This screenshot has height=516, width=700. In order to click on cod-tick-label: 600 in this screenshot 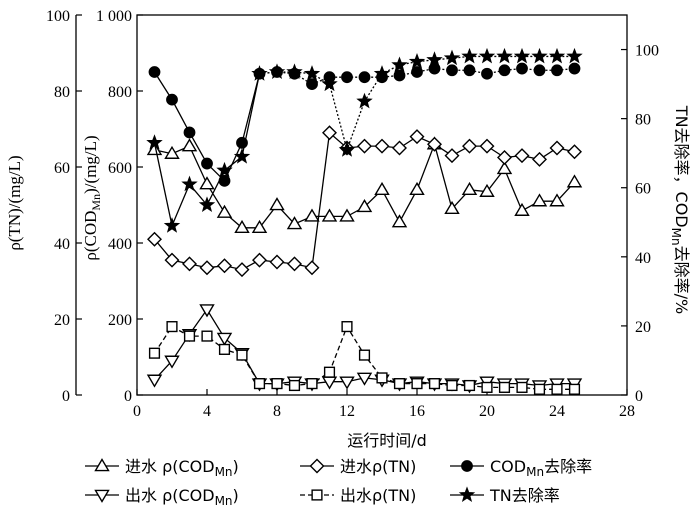, I will do `click(120, 168)`.